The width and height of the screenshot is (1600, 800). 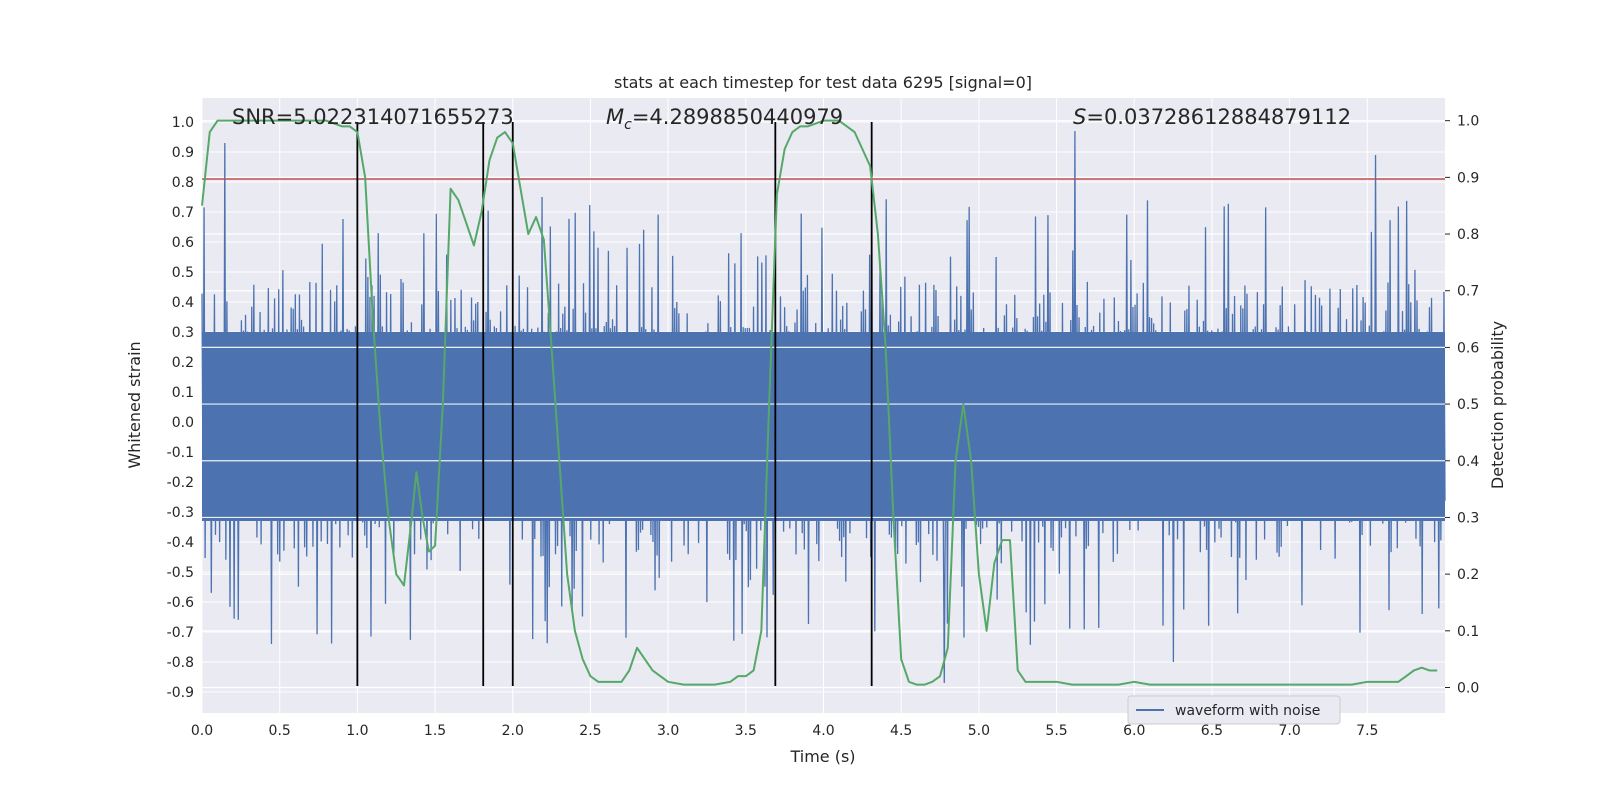 I want to click on right-y-tick-label: 0.1, so click(x=1468, y=632).